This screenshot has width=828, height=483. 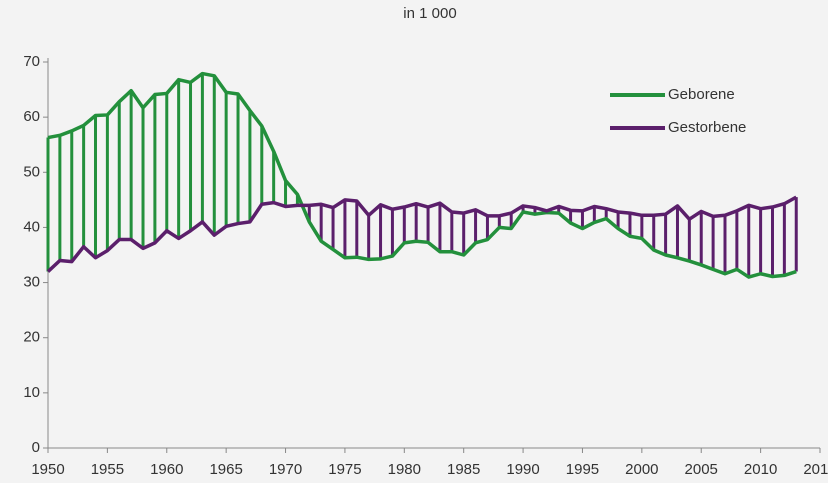 What do you see at coordinates (31, 116) in the screenshot?
I see `y-tick-label: 60` at bounding box center [31, 116].